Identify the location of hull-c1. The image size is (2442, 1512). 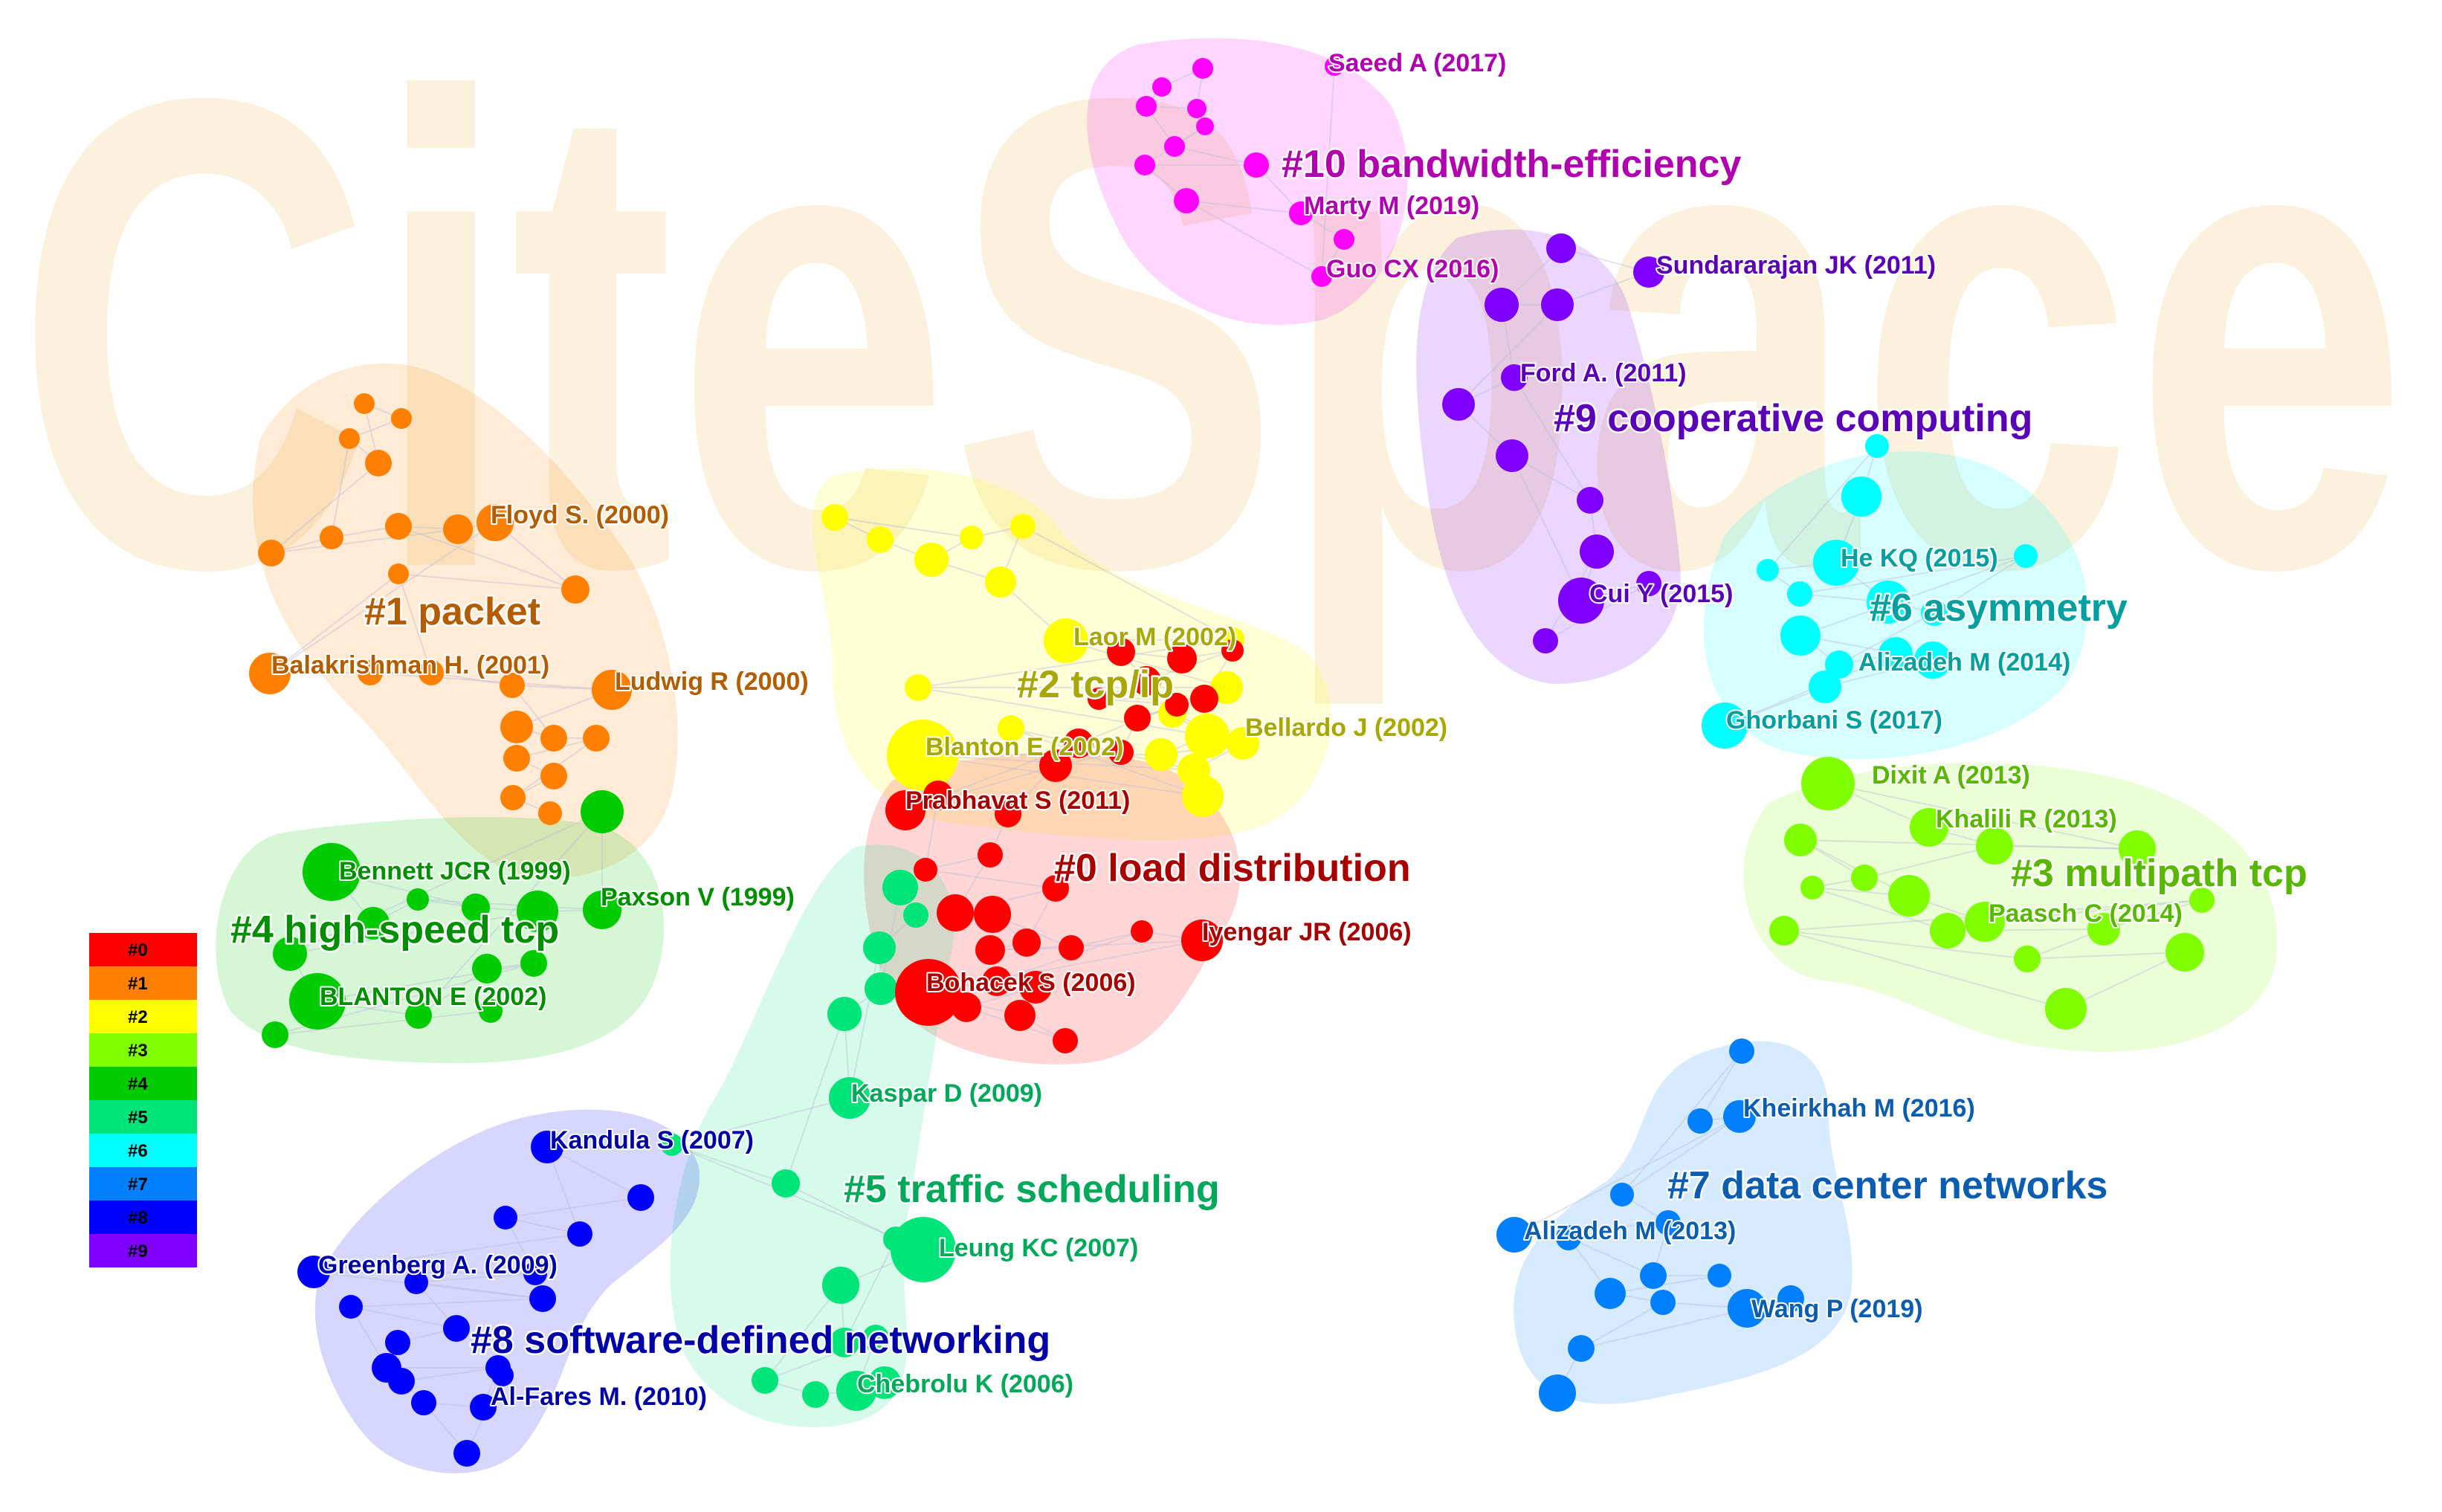
(466, 621).